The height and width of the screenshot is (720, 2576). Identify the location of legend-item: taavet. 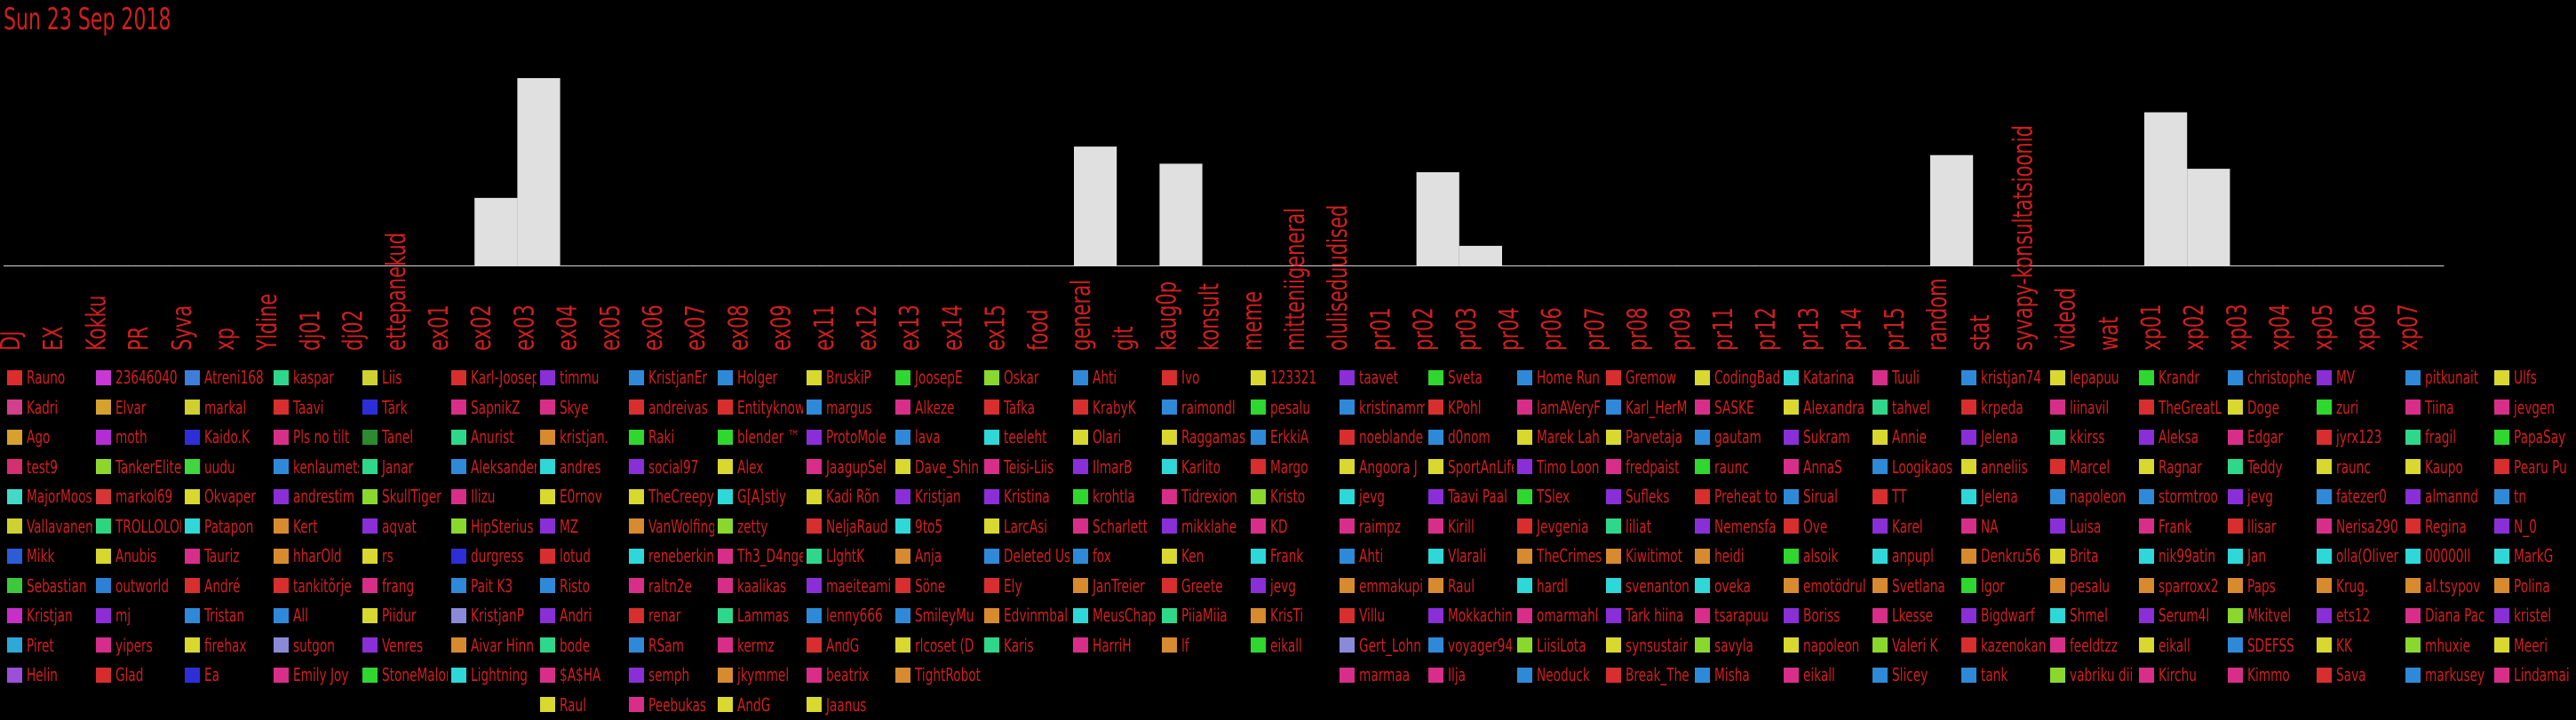
(1382, 377).